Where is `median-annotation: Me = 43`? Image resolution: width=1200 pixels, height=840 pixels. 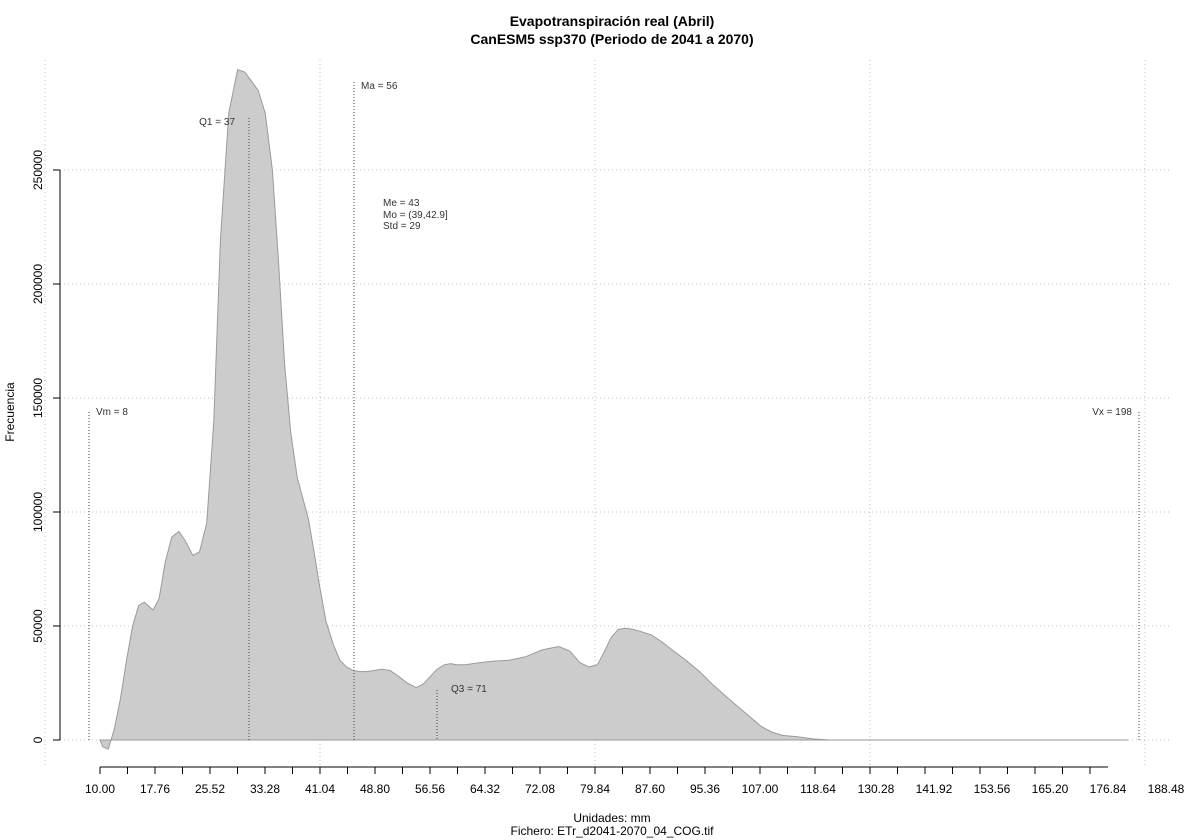
median-annotation: Me = 43 is located at coordinates (401, 203).